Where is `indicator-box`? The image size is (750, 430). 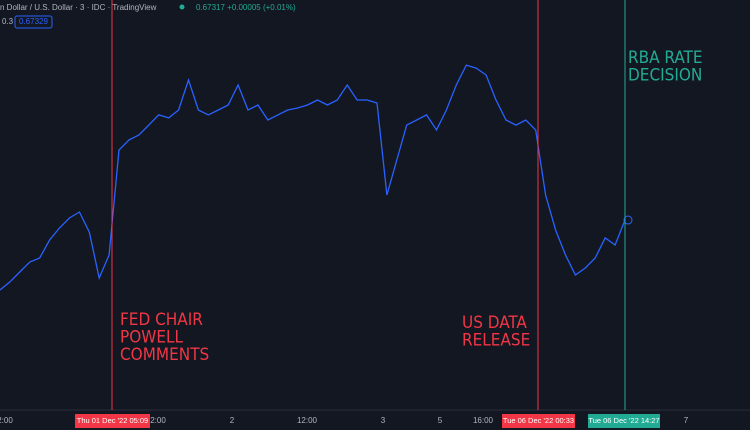
indicator-box is located at coordinates (33, 22).